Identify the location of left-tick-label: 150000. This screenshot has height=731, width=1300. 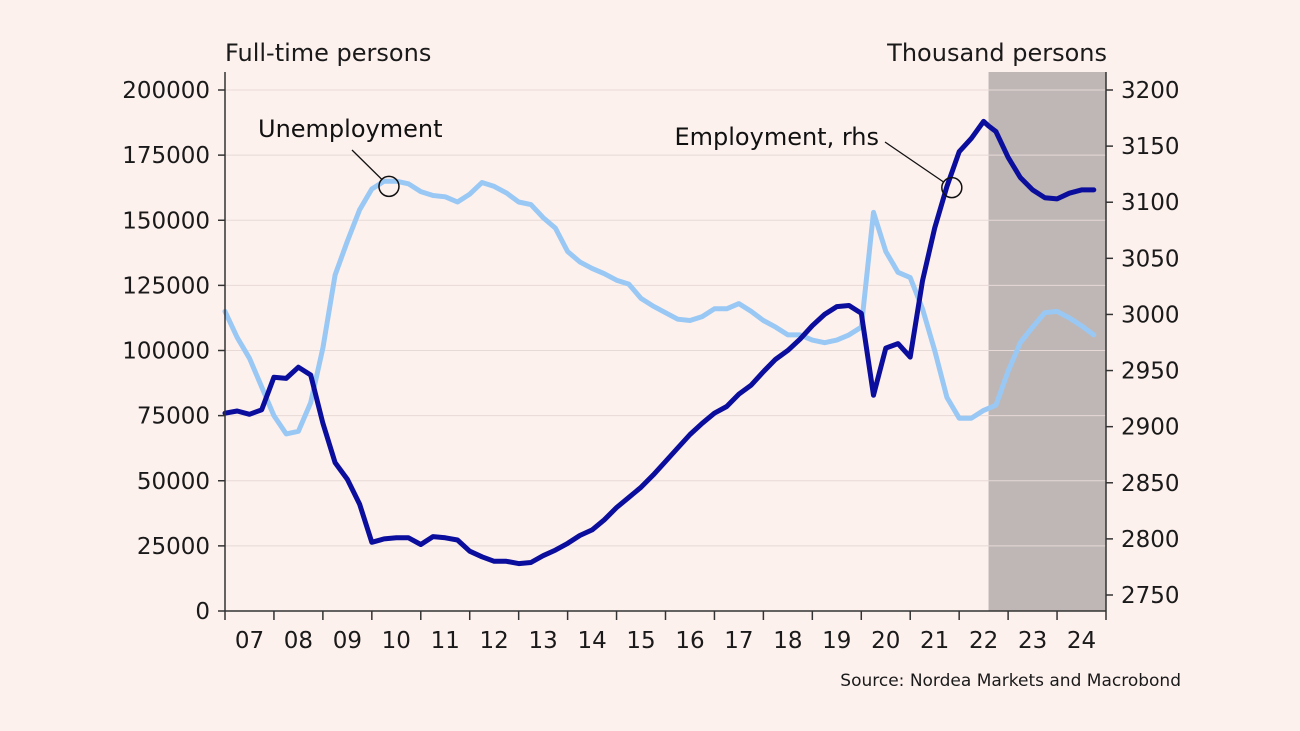
(166, 221).